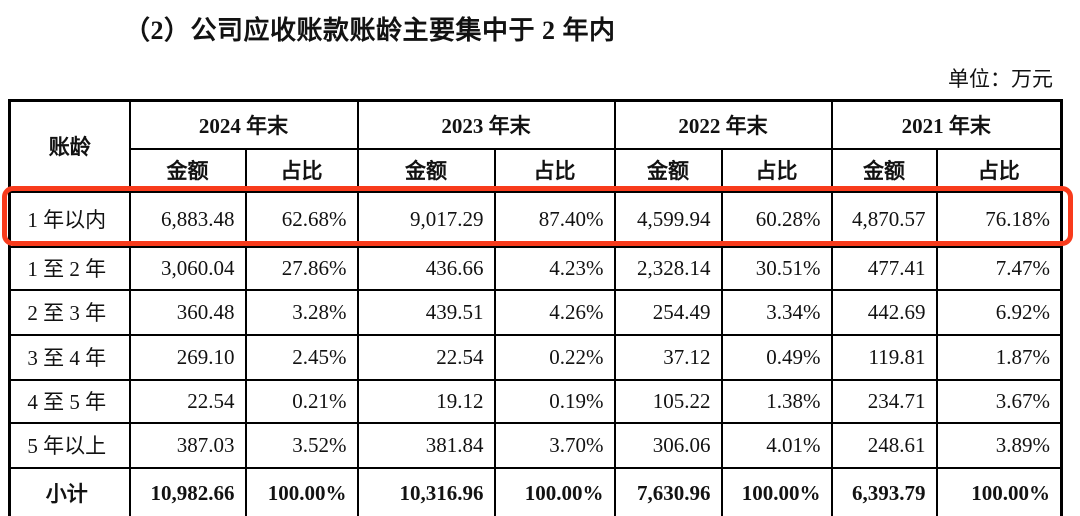  What do you see at coordinates (668, 401) in the screenshot?
I see `amount-cell: 105.22` at bounding box center [668, 401].